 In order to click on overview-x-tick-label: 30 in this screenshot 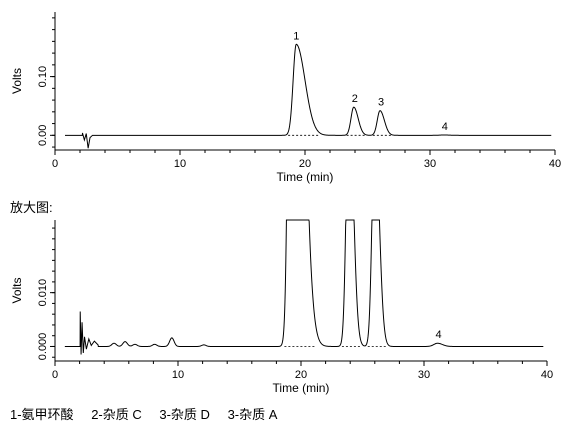, I will do `click(430, 164)`.